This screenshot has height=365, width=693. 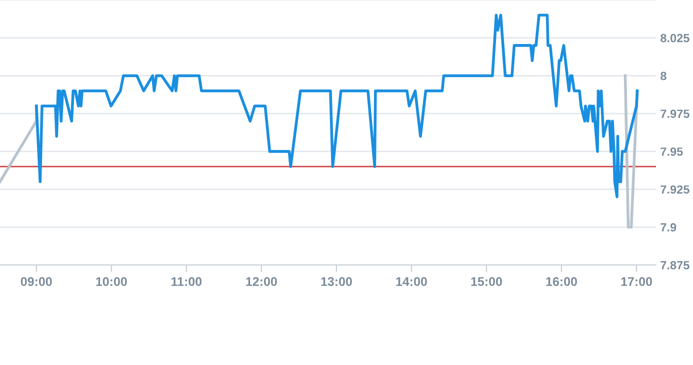 What do you see at coordinates (486, 281) in the screenshot?
I see `x-tick-label: 15:00` at bounding box center [486, 281].